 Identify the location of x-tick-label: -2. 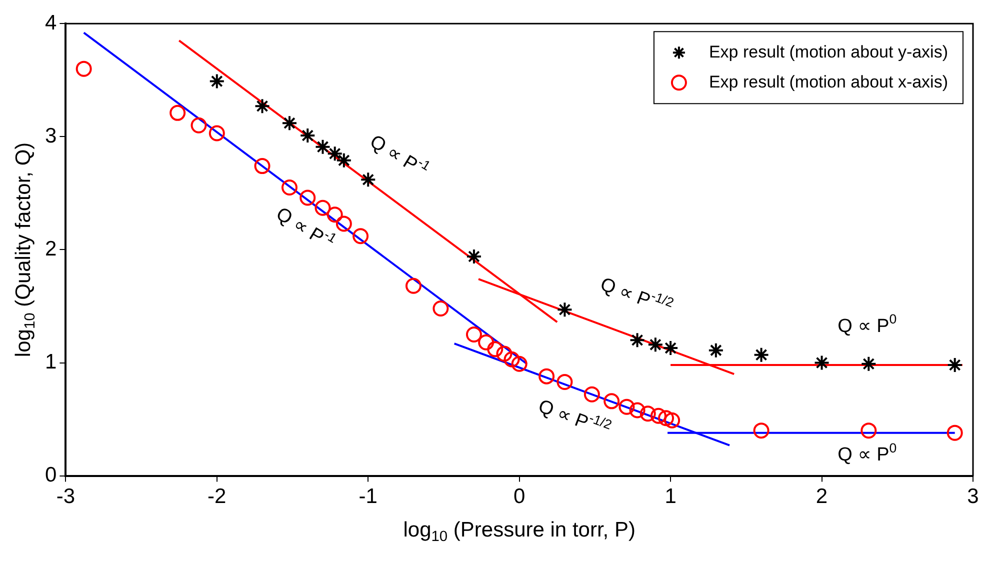
(217, 496).